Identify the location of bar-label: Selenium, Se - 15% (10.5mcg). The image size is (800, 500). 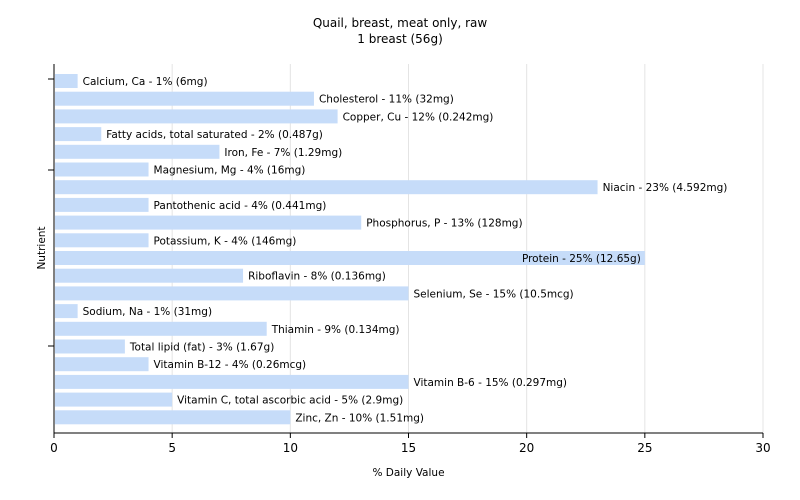
(494, 294).